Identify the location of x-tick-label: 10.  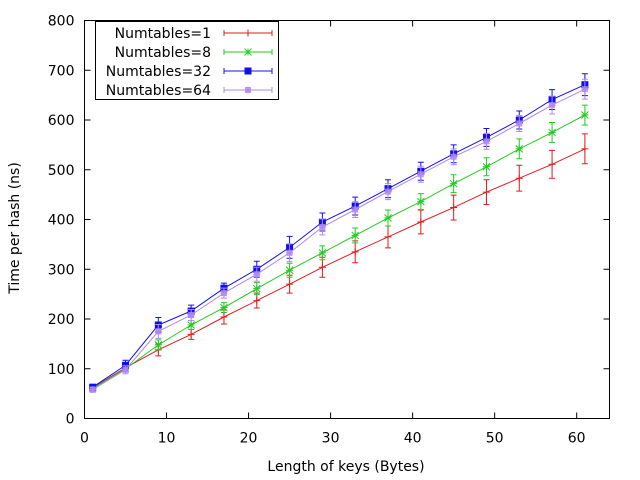
(167, 439).